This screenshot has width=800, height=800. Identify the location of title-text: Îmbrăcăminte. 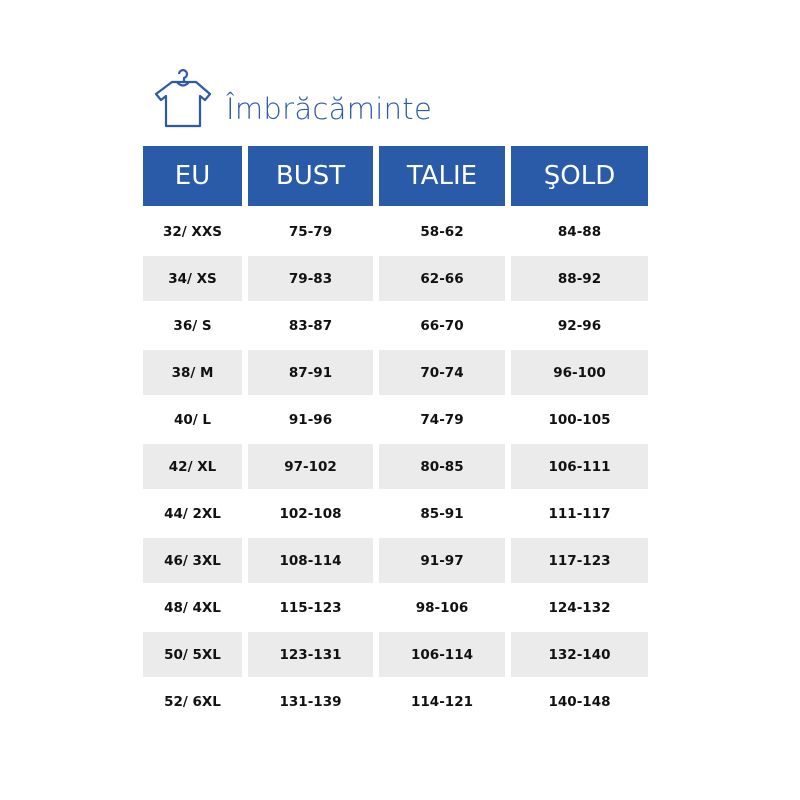
(329, 109).